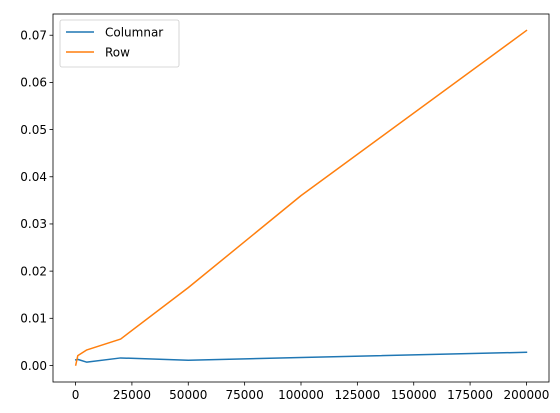  What do you see at coordinates (301, 357) in the screenshot?
I see `series-line-columnar` at bounding box center [301, 357].